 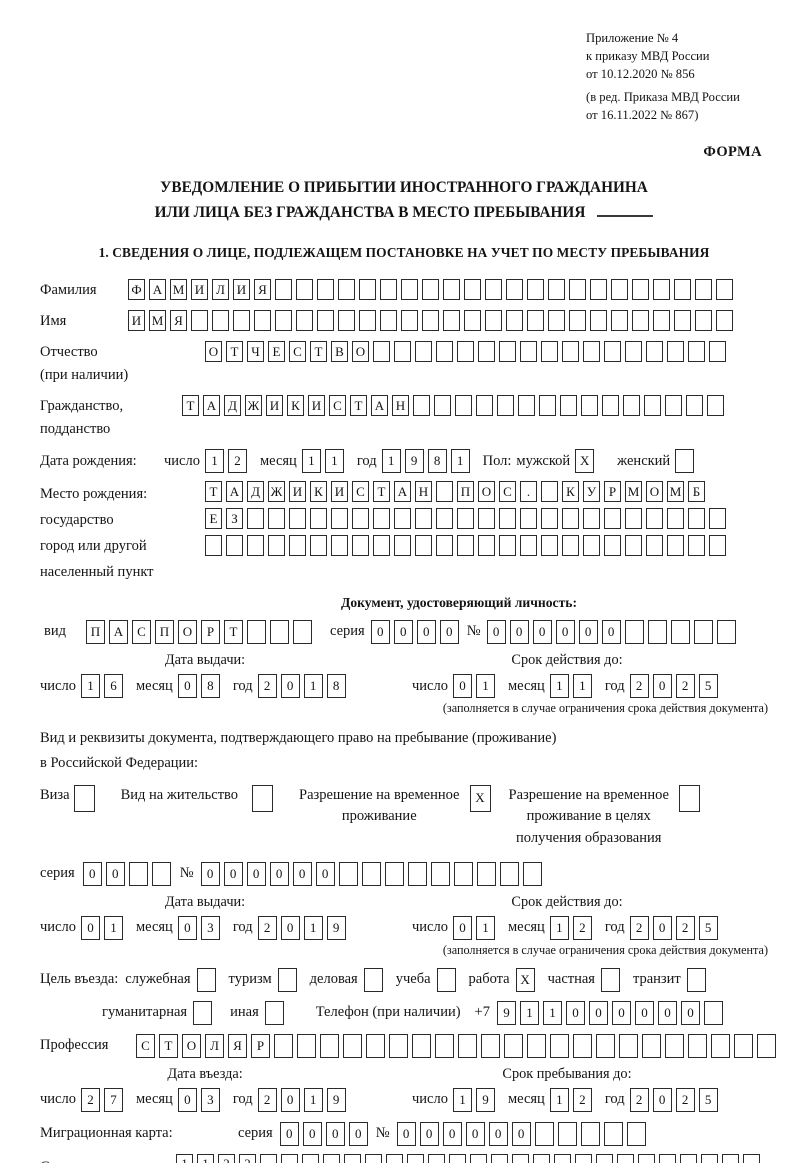 I want to click on char-cell: X, so click(x=480, y=798).